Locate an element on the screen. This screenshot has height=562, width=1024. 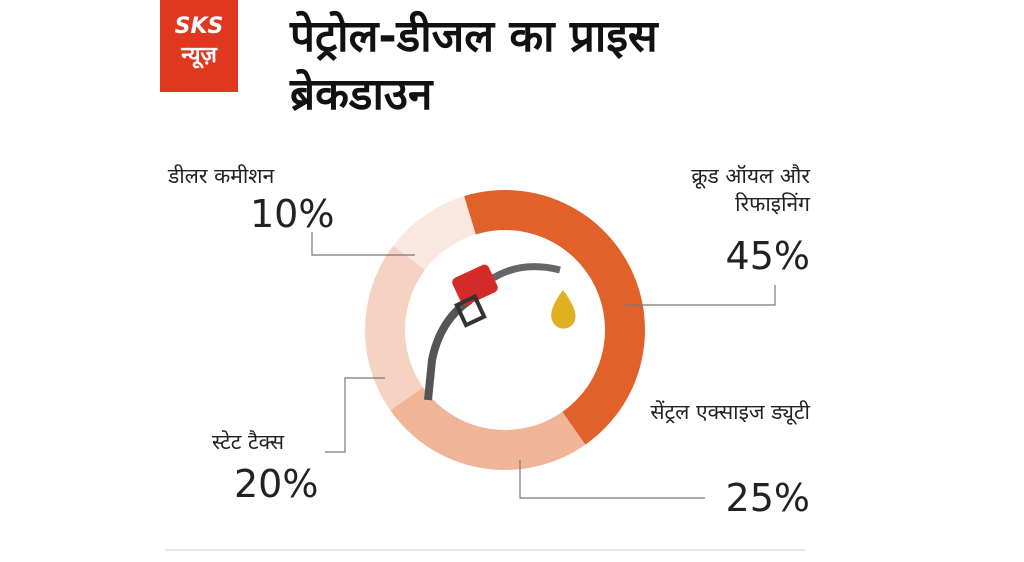
chart-title: पेट्रोल-डीजल का प्राइस ब्रेकडाउन is located at coordinates (474, 65).